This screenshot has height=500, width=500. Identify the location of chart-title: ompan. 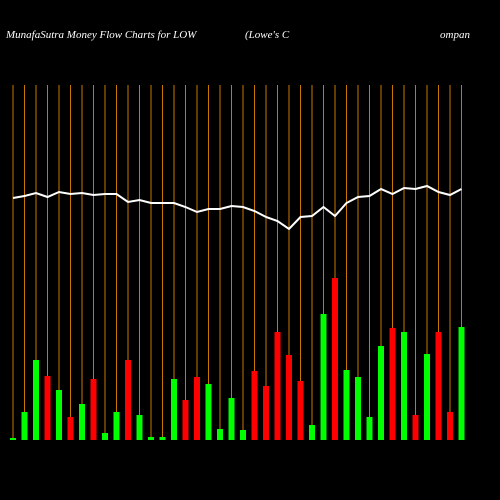
(455, 35).